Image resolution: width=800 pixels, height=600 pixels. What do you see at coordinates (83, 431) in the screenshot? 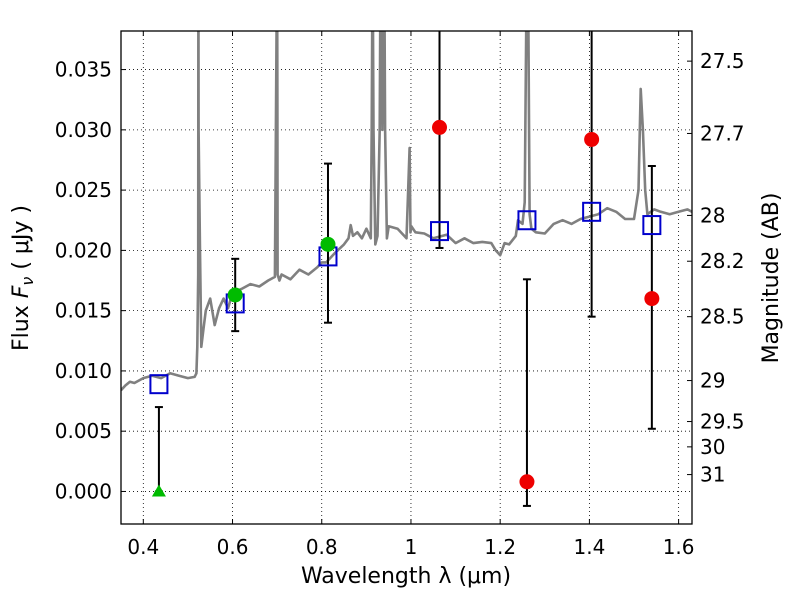
I see `y-tick-label: 0.005` at bounding box center [83, 431].